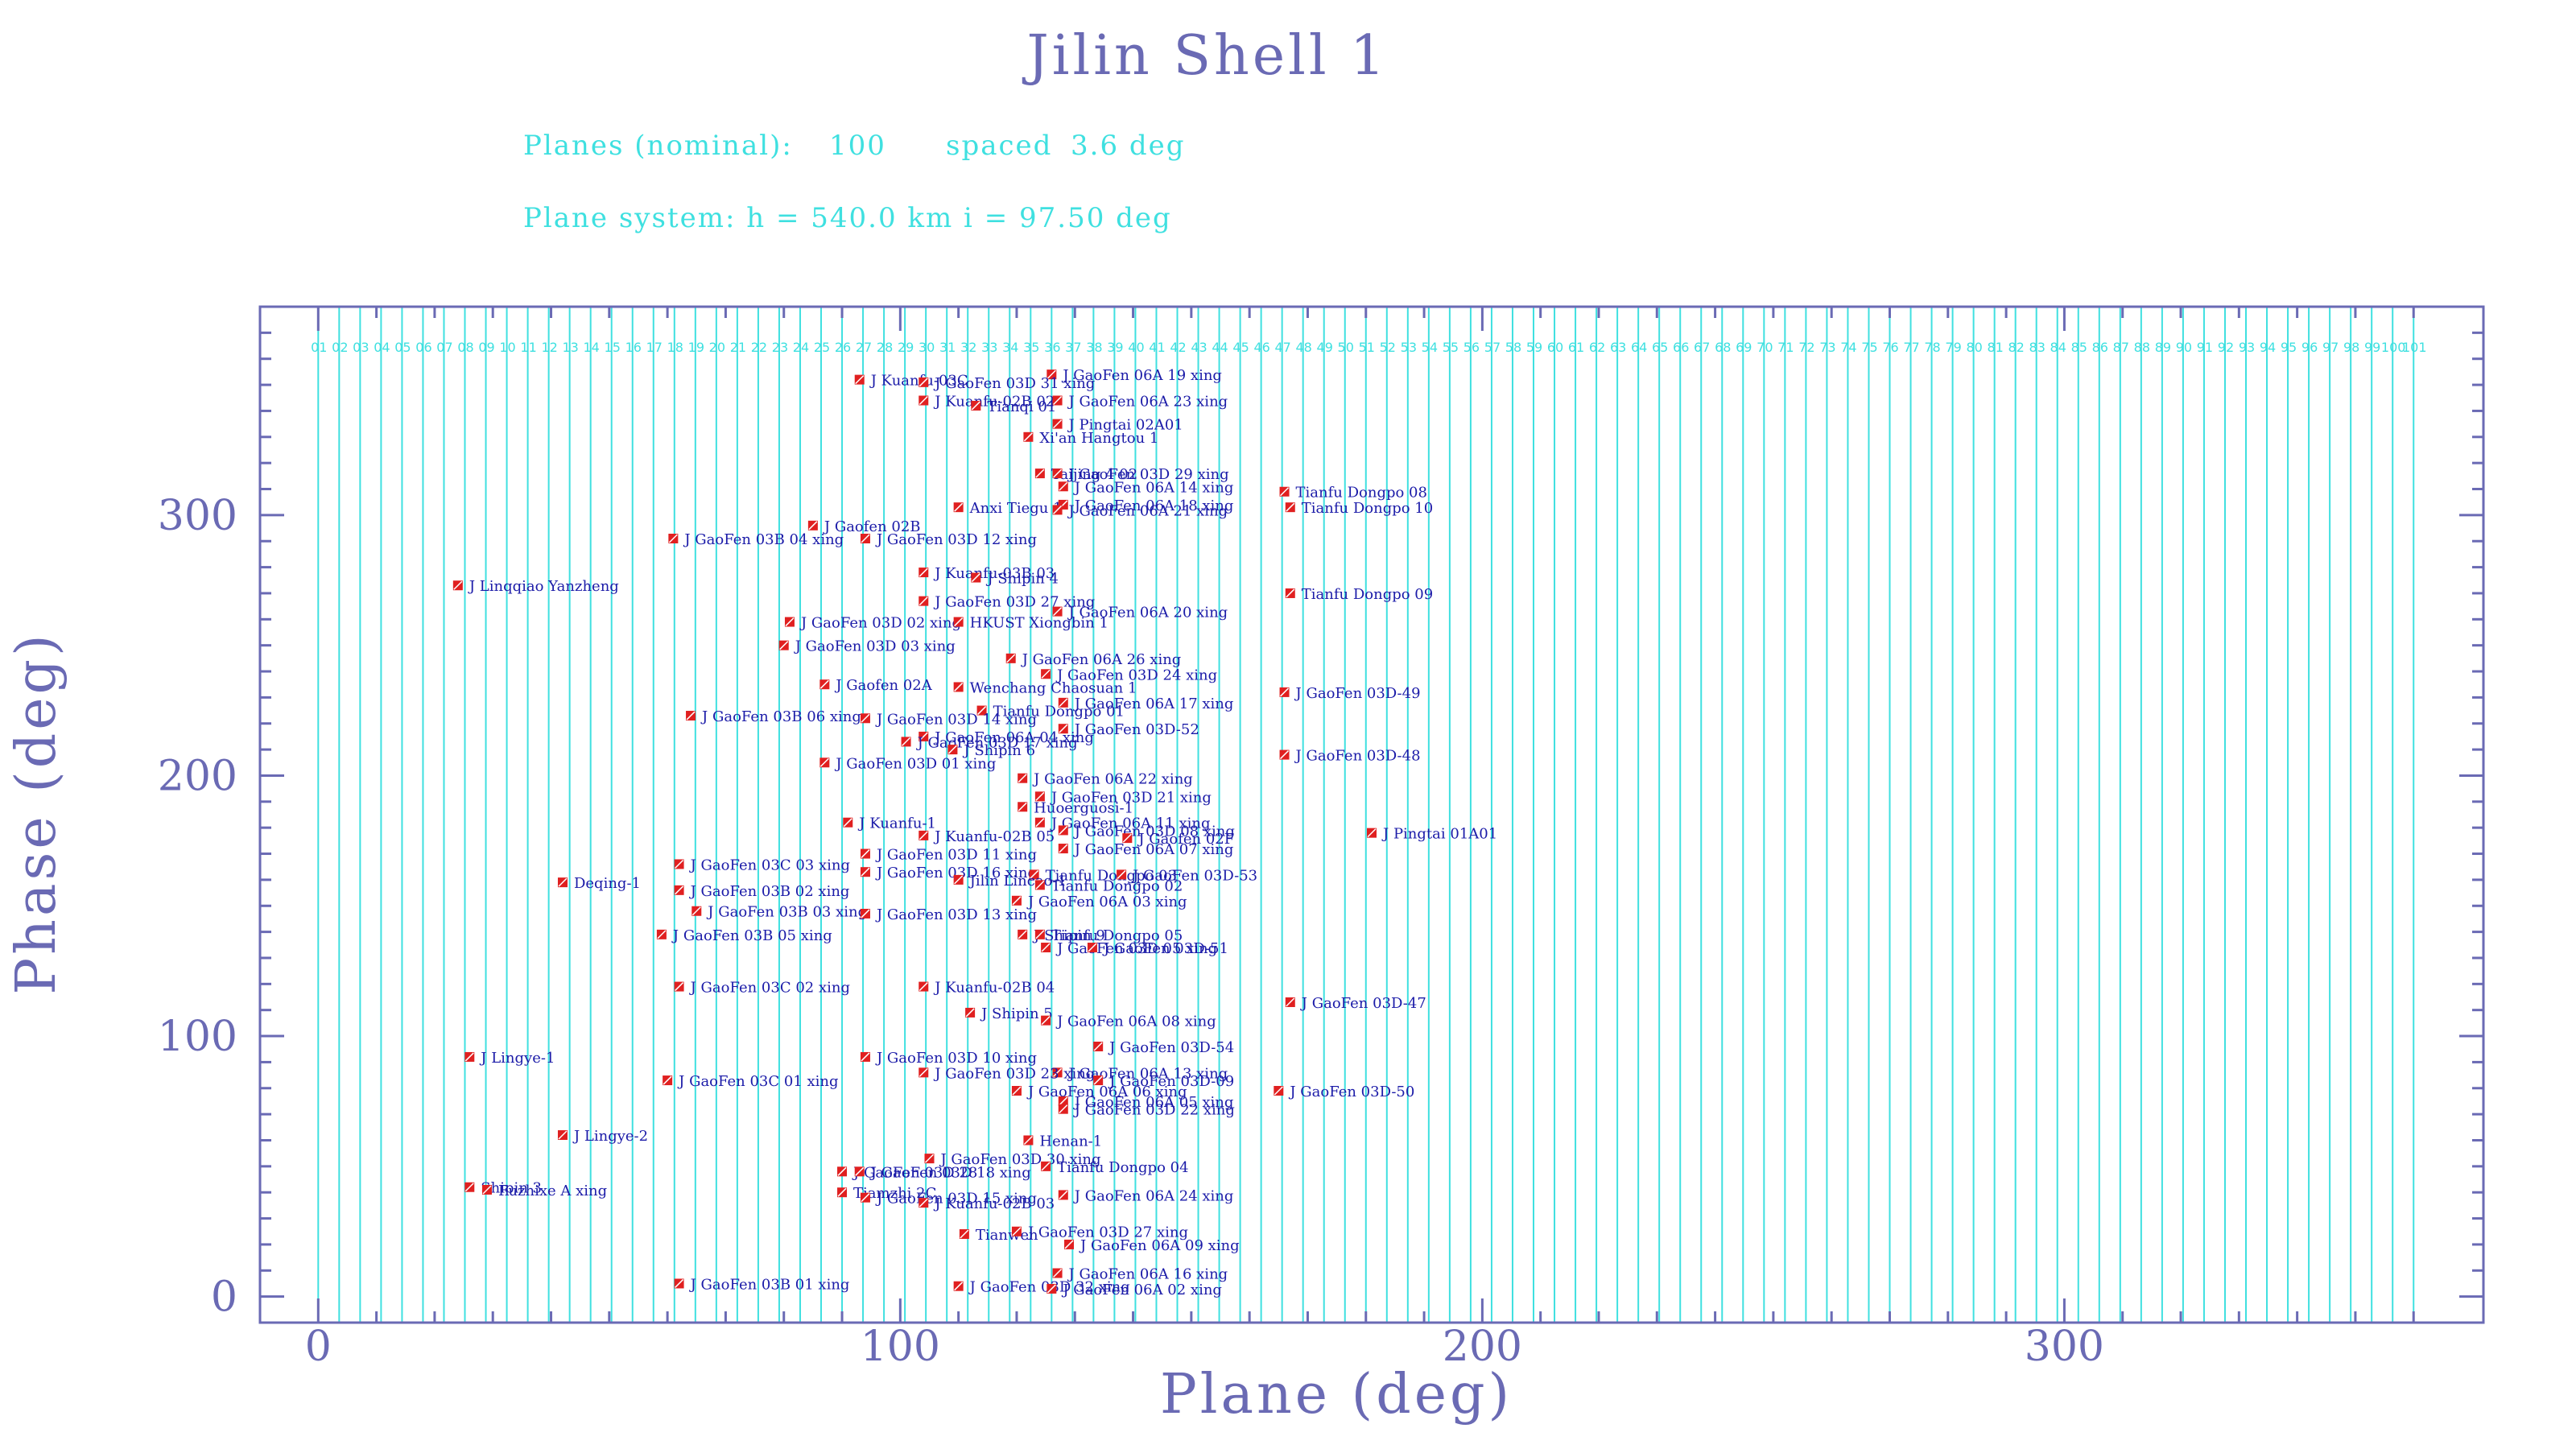 This screenshot has width=2576, height=1449. Describe the element at coordinates (1135, 1021) in the screenshot. I see `satellite-label: J GaoFen 06A 08 xing` at that location.